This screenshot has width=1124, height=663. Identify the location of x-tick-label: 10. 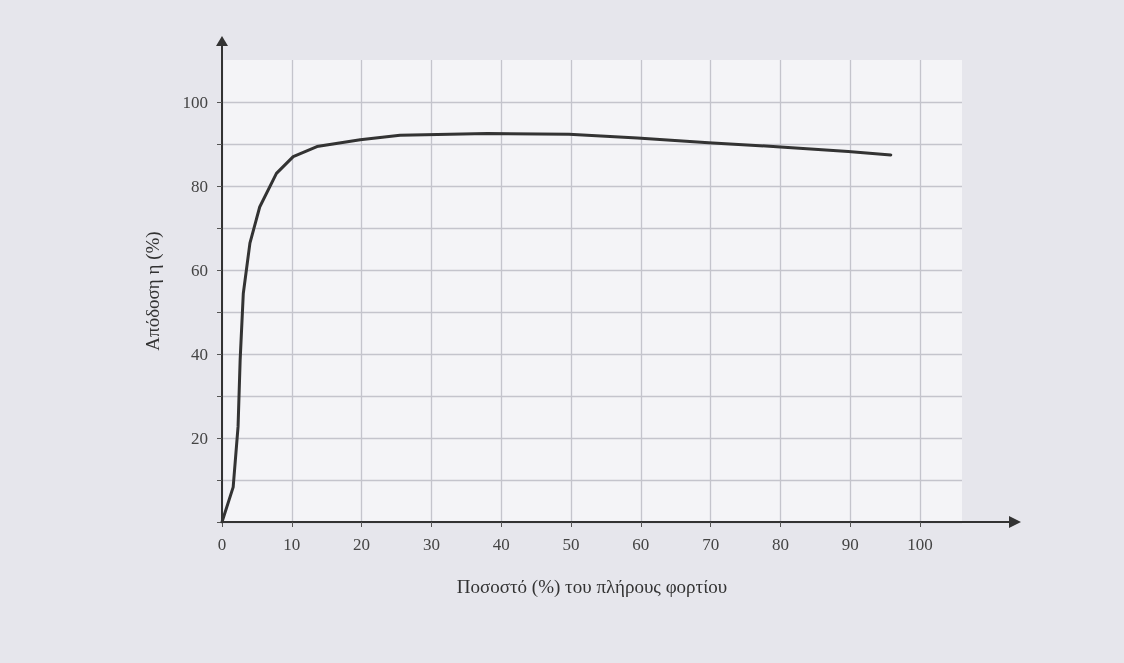
(292, 544).